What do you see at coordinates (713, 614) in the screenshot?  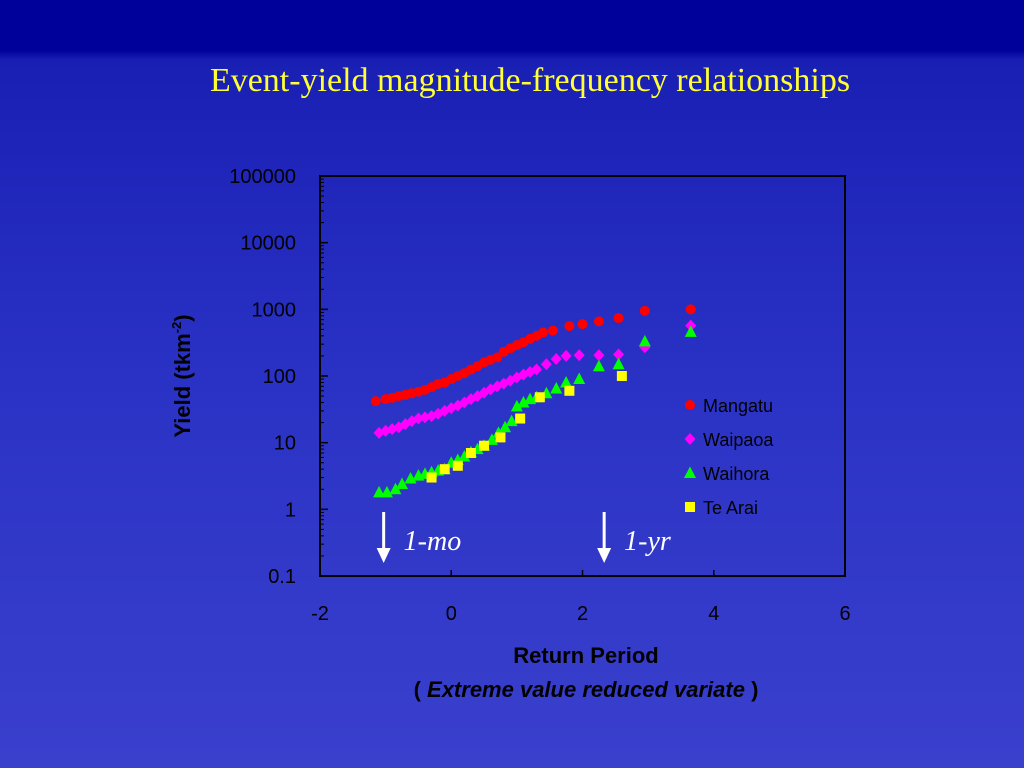 I see `x-tick-label: 4` at bounding box center [713, 614].